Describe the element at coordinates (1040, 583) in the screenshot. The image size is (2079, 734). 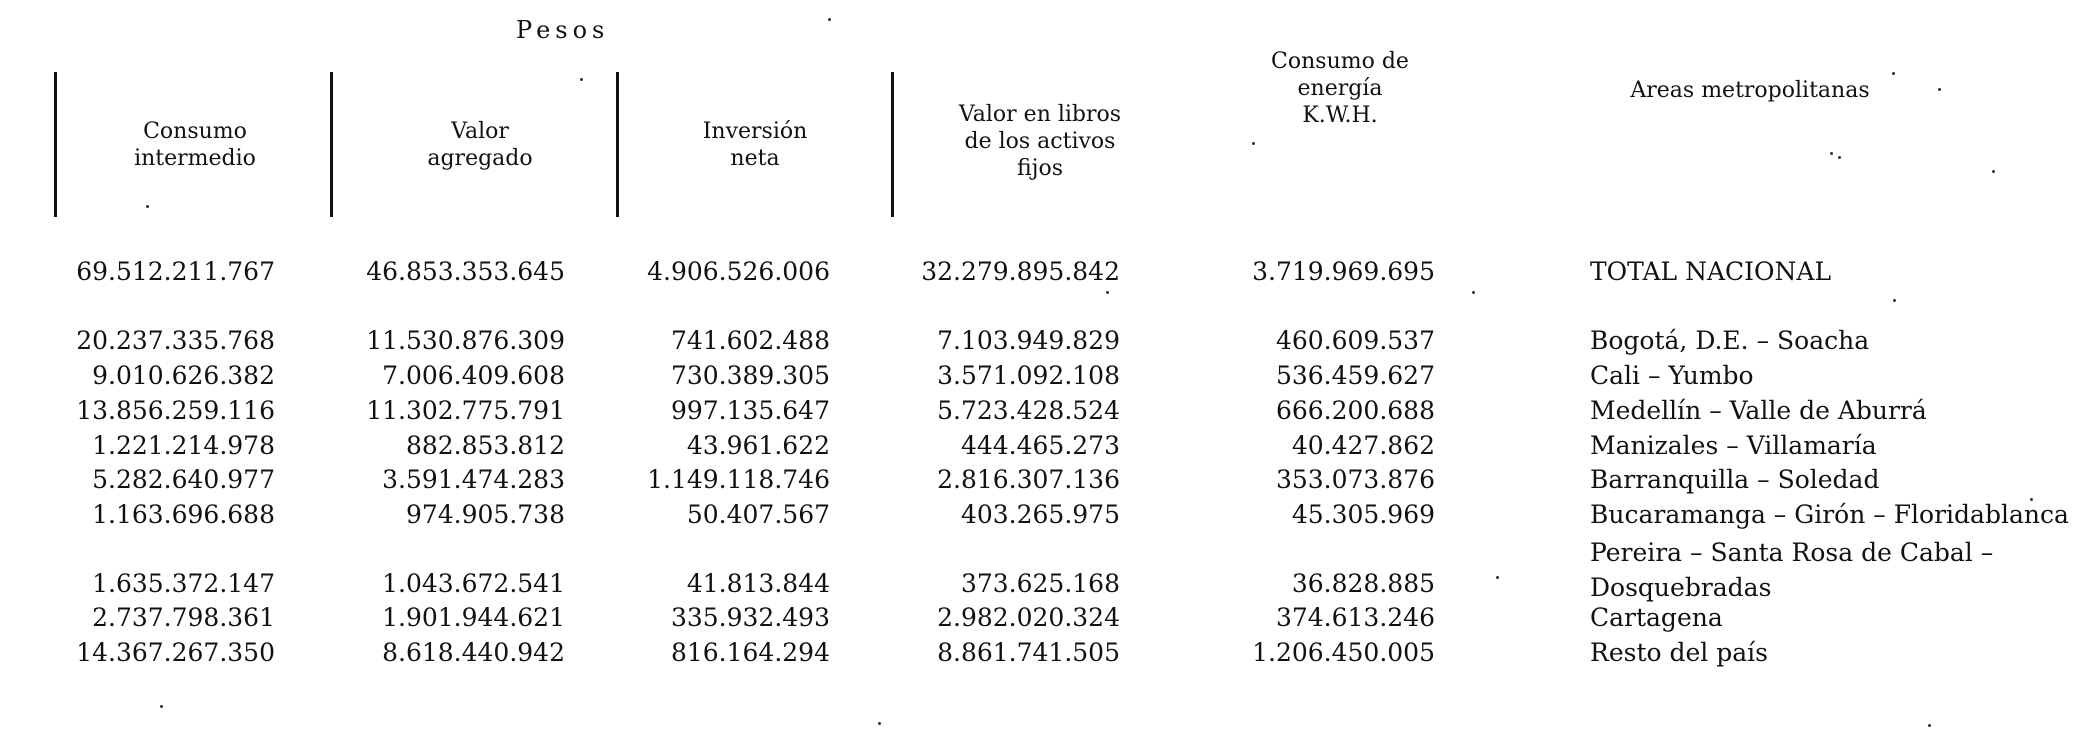
I see `cell-valor-libros: 373.625.168` at that location.